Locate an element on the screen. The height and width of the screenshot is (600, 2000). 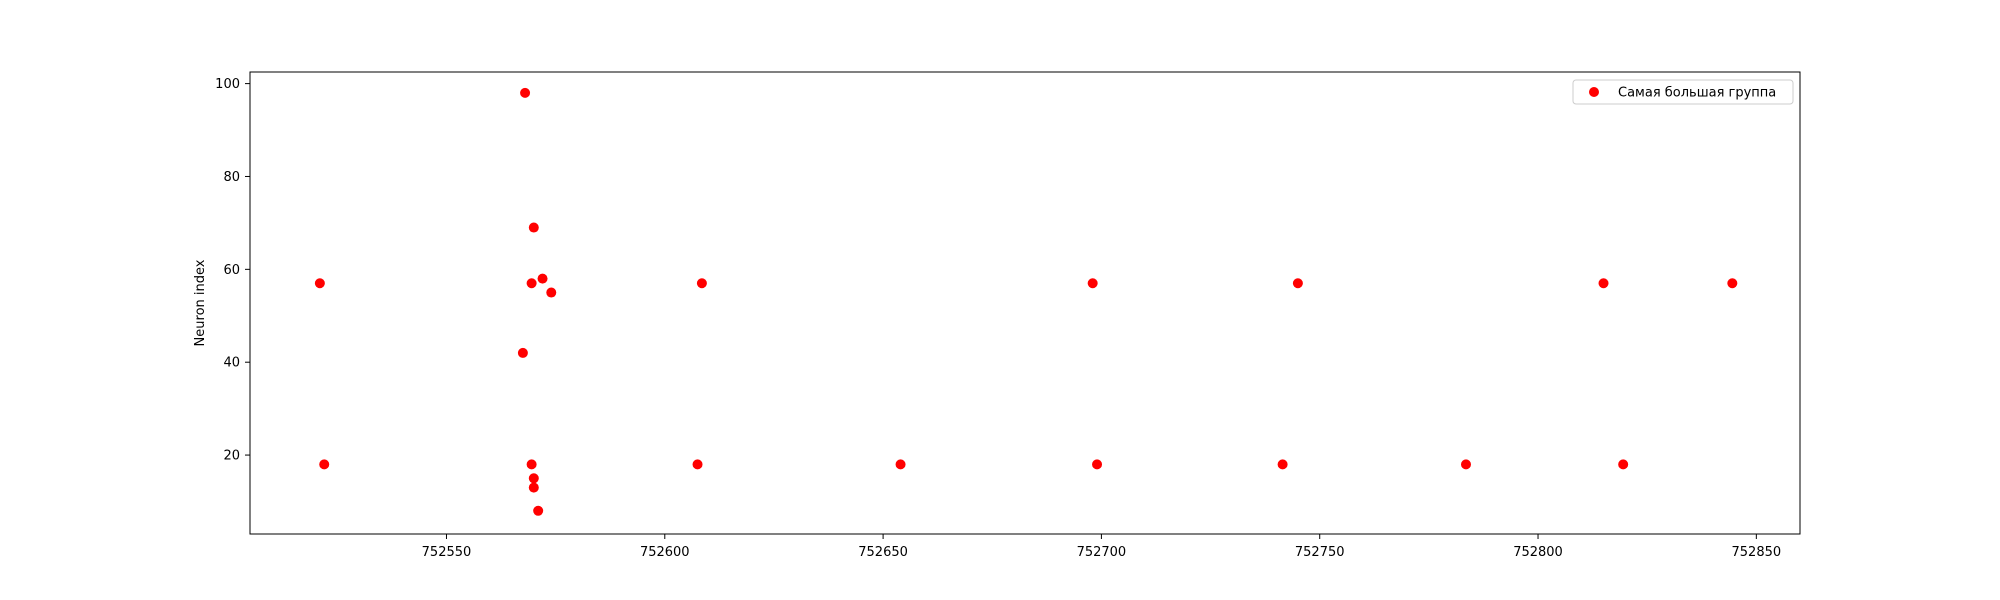
legend-box is located at coordinates (1683, 92).